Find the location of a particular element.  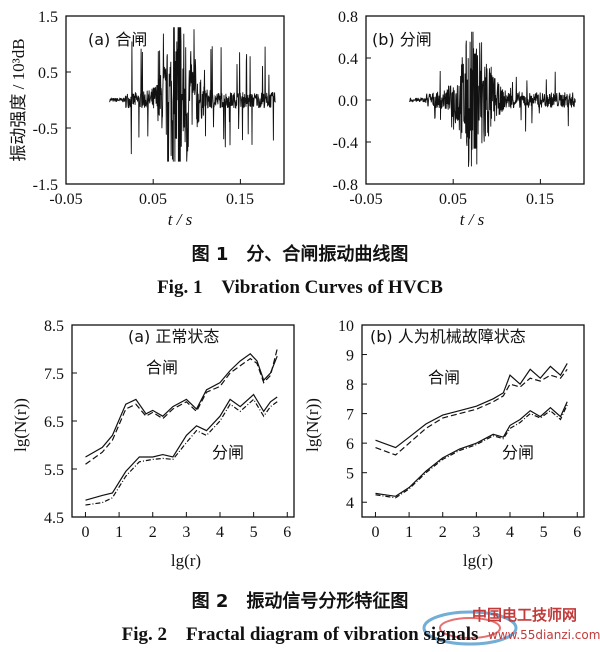

y-tick-label: 7 is located at coordinates (350, 415).